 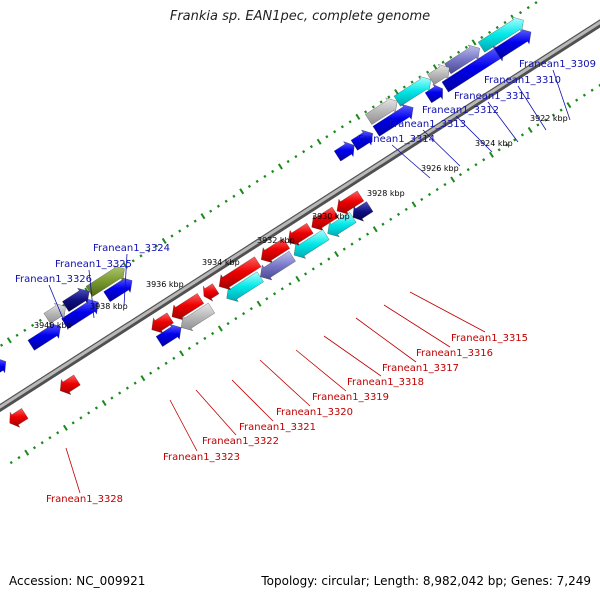 I want to click on gene-label-bottom: Franean1_3321, so click(x=277, y=427).